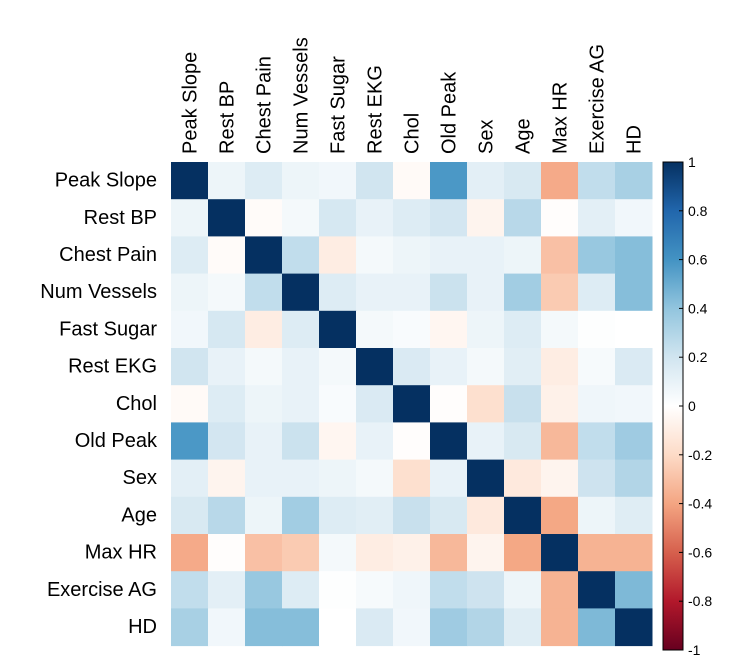 The image size is (745, 672). Describe the element at coordinates (190, 404) in the screenshot. I see `cell-chol-peak-slope` at that location.